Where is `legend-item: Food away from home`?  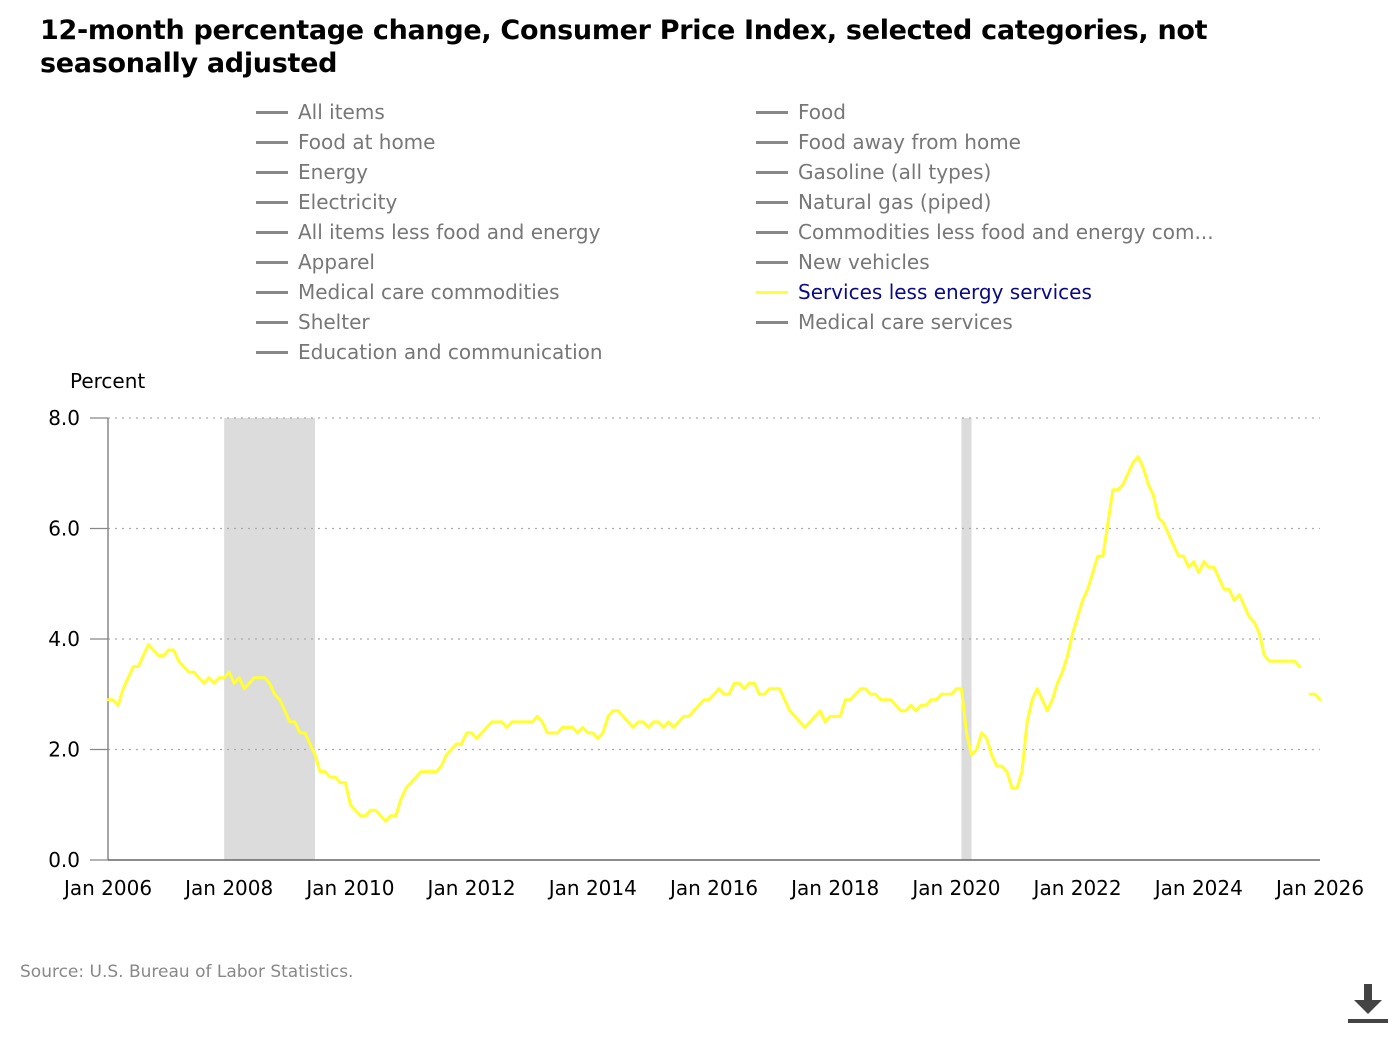 legend-item: Food away from home is located at coordinates (888, 142).